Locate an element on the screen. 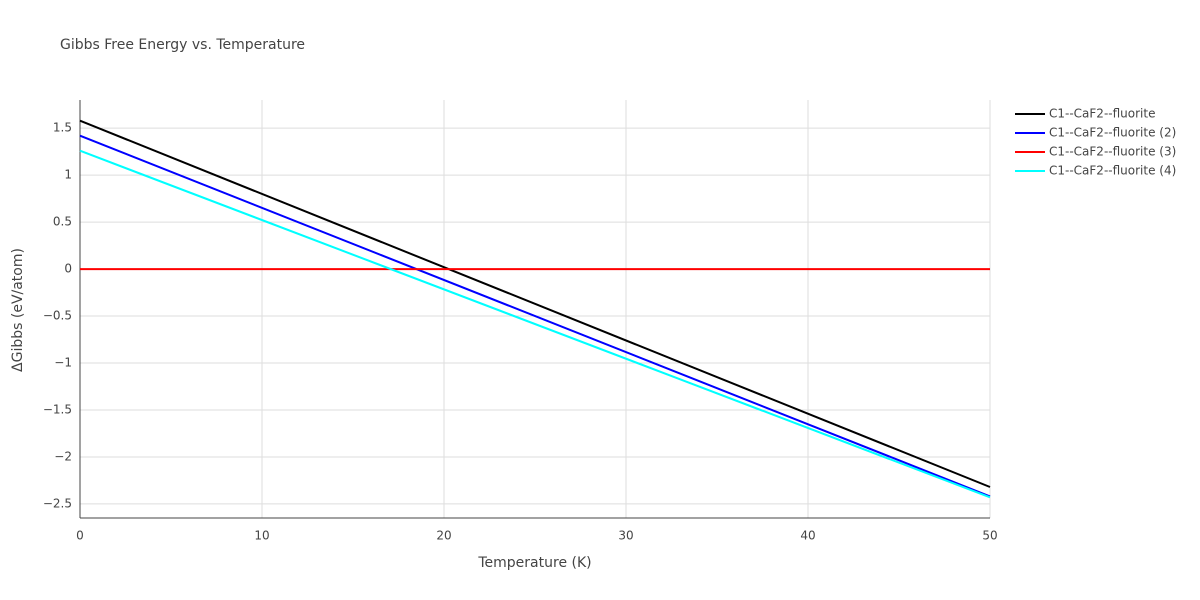  y-tick-label: −0.5 is located at coordinates (57, 316).